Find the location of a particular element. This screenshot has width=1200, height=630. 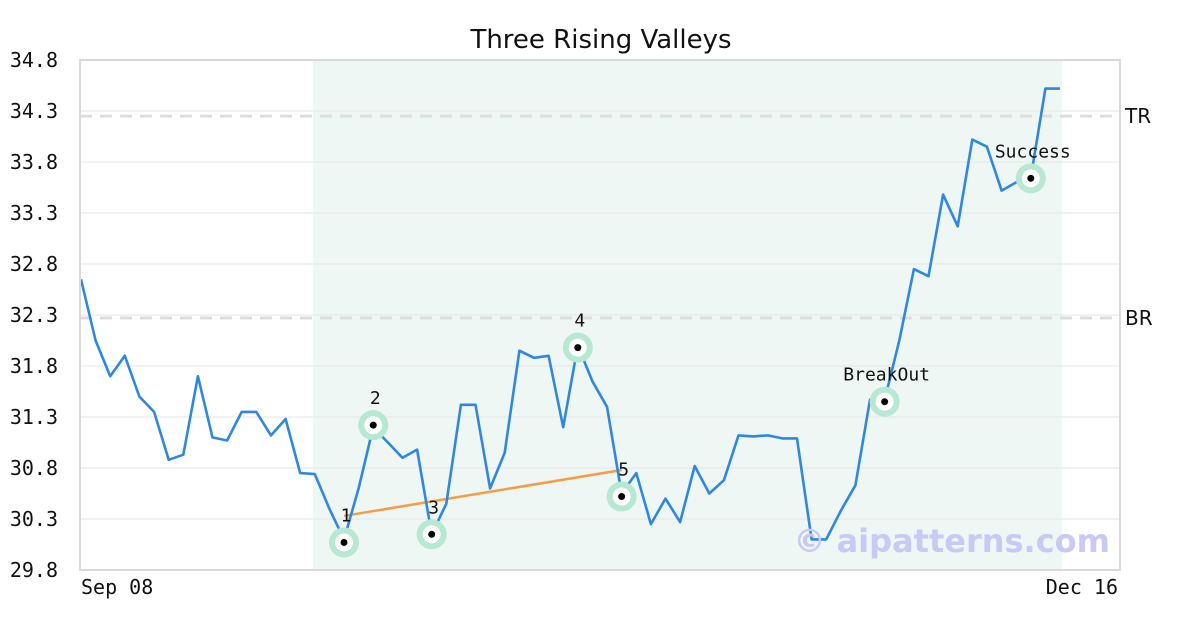

y-tick-label: 33.3 is located at coordinates (34, 213).